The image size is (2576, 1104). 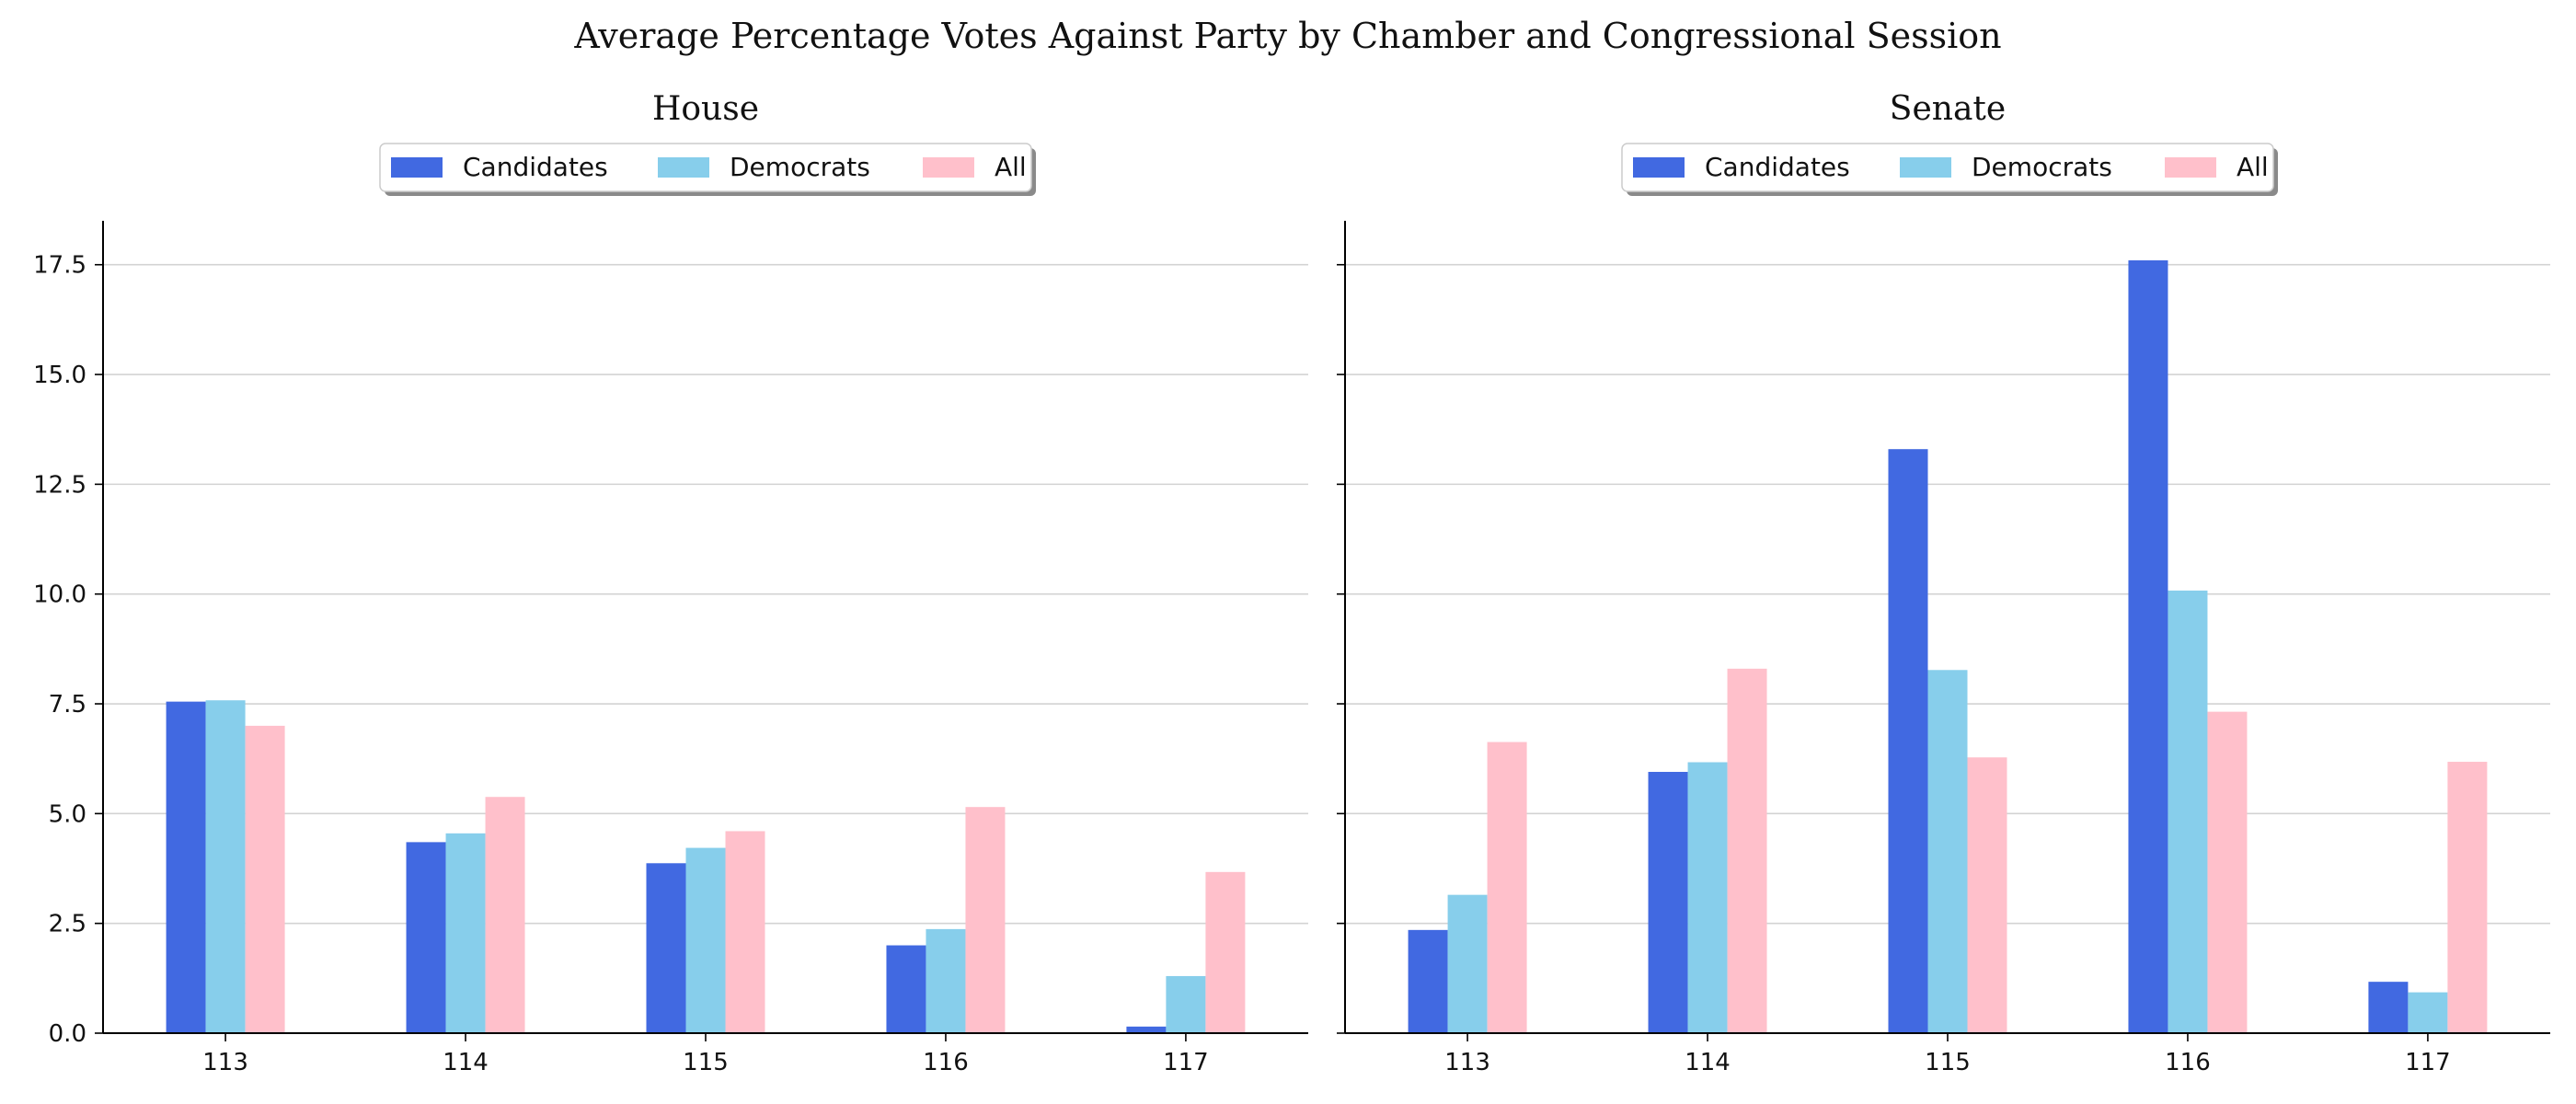 I want to click on y-tick-label: 10.0, so click(x=59, y=595).